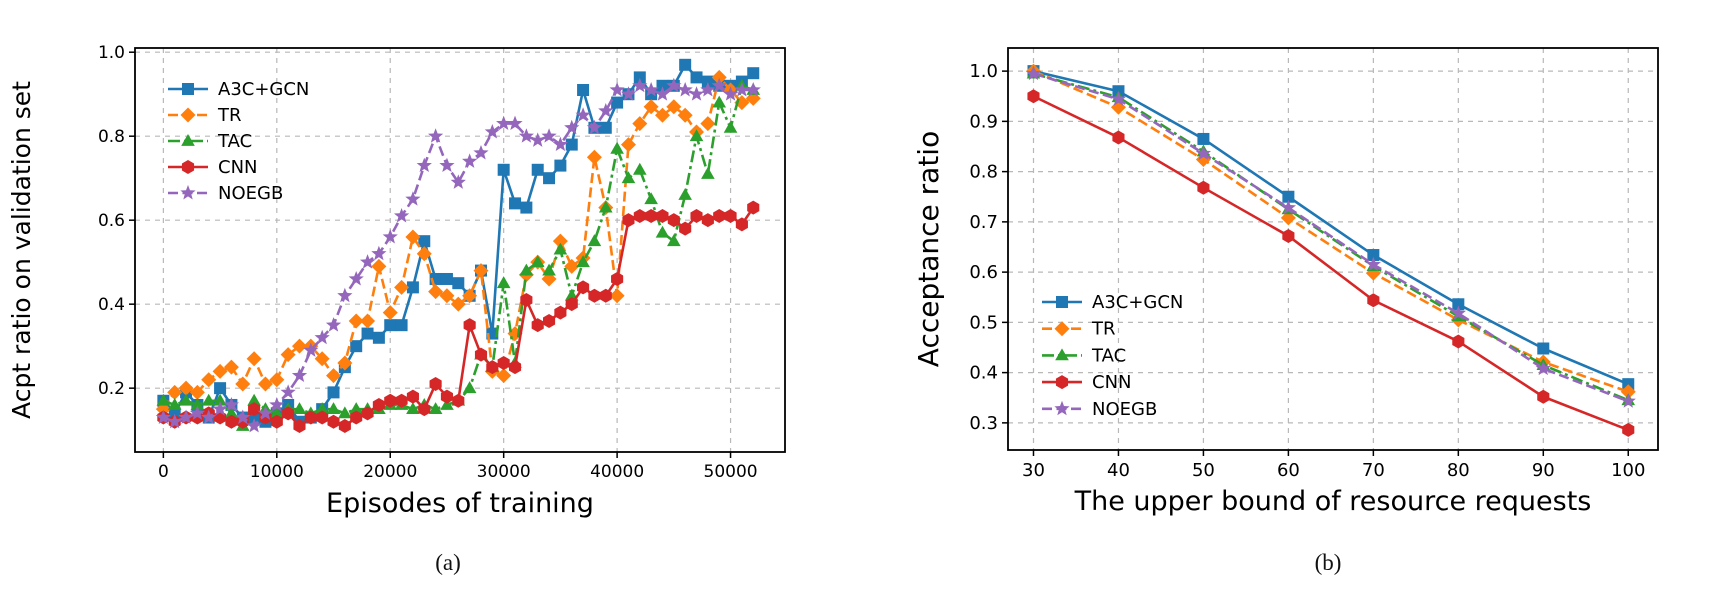 This screenshot has height=600, width=1732. I want to click on y-tick-label: 0.7, so click(983, 222).